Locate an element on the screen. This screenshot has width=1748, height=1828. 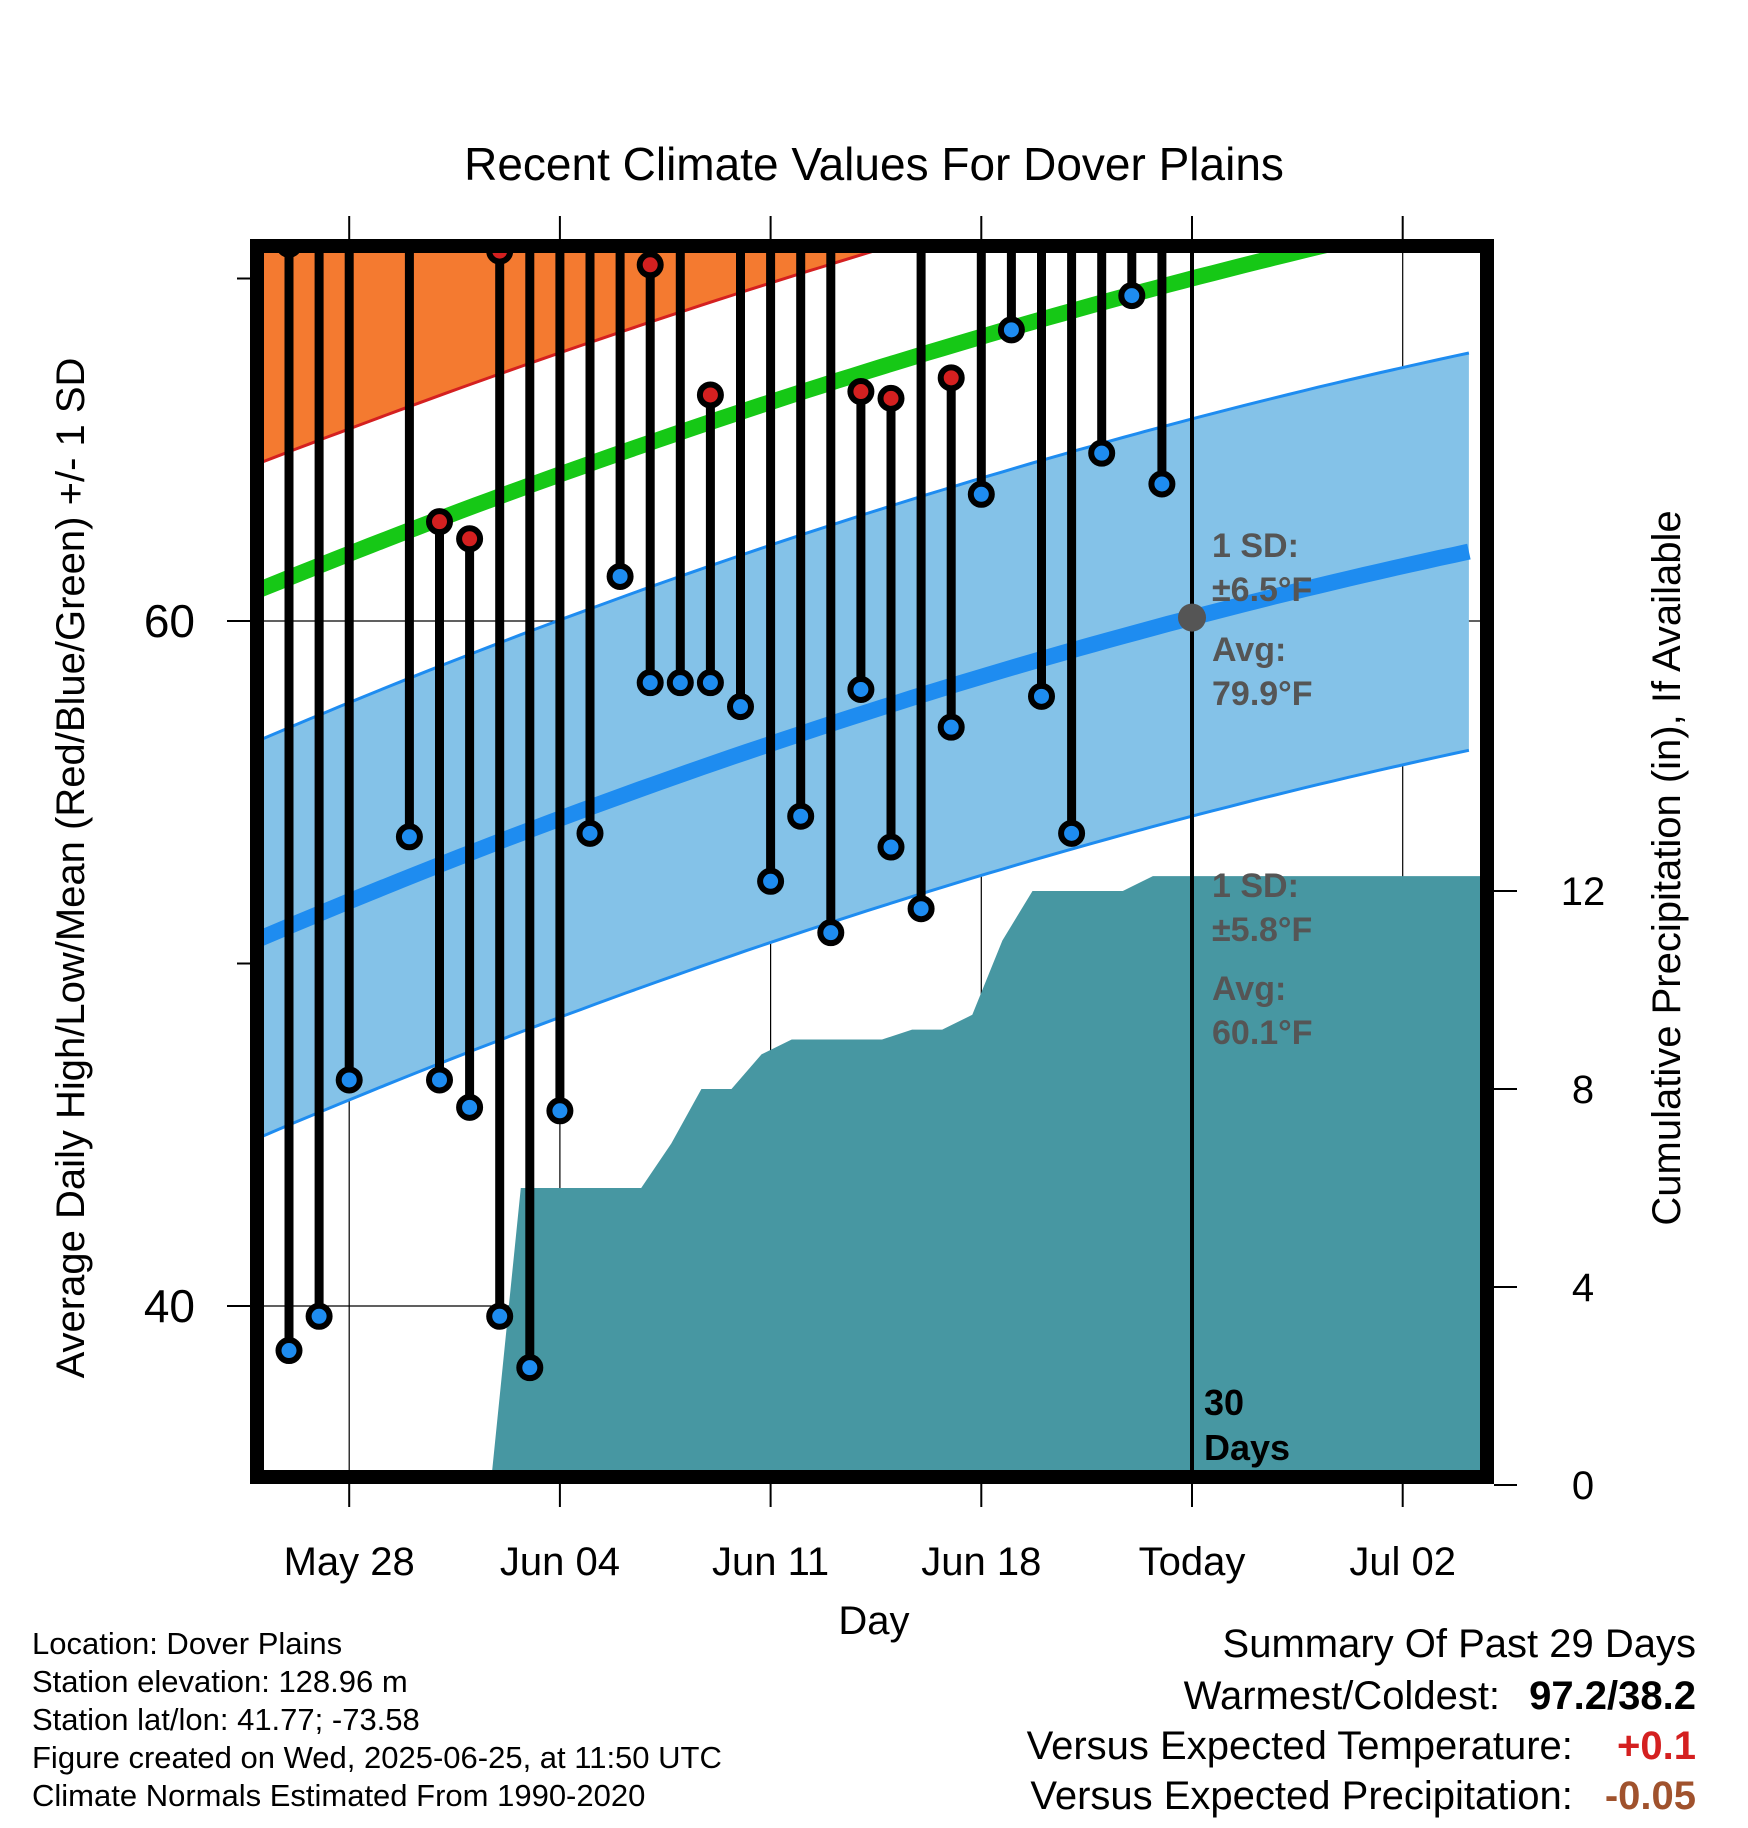
y2-tick-label: 8 is located at coordinates (1583, 1090).